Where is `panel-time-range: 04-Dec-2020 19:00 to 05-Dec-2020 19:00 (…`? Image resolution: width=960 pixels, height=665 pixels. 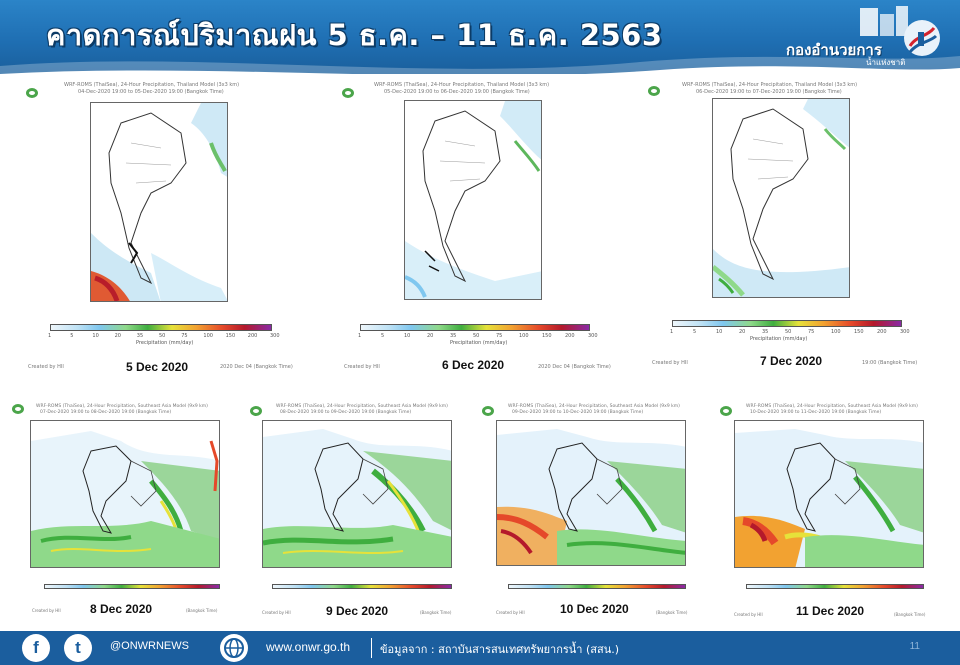 panel-time-range: 04-Dec-2020 19:00 to 05-Dec-2020 19:00 (… is located at coordinates (151, 92).